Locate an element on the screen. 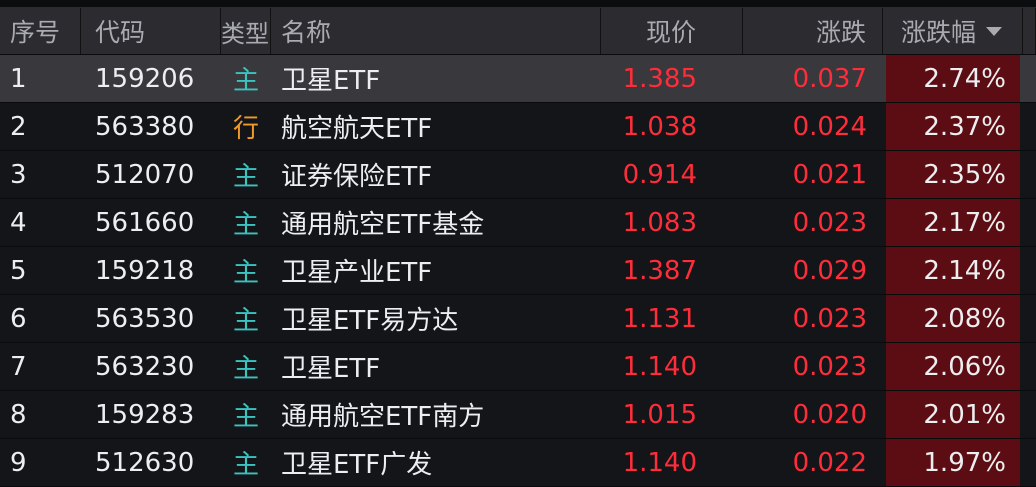 This screenshot has width=1036, height=487. row-price: 1.083 is located at coordinates (659, 222).